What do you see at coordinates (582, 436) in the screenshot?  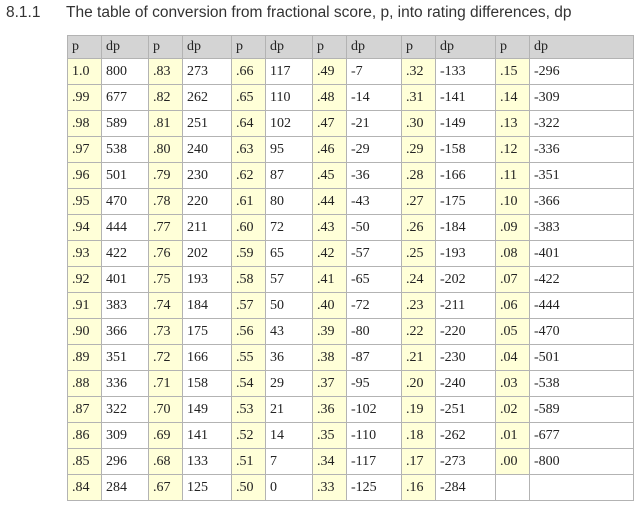 I see `dp-cell: -677` at bounding box center [582, 436].